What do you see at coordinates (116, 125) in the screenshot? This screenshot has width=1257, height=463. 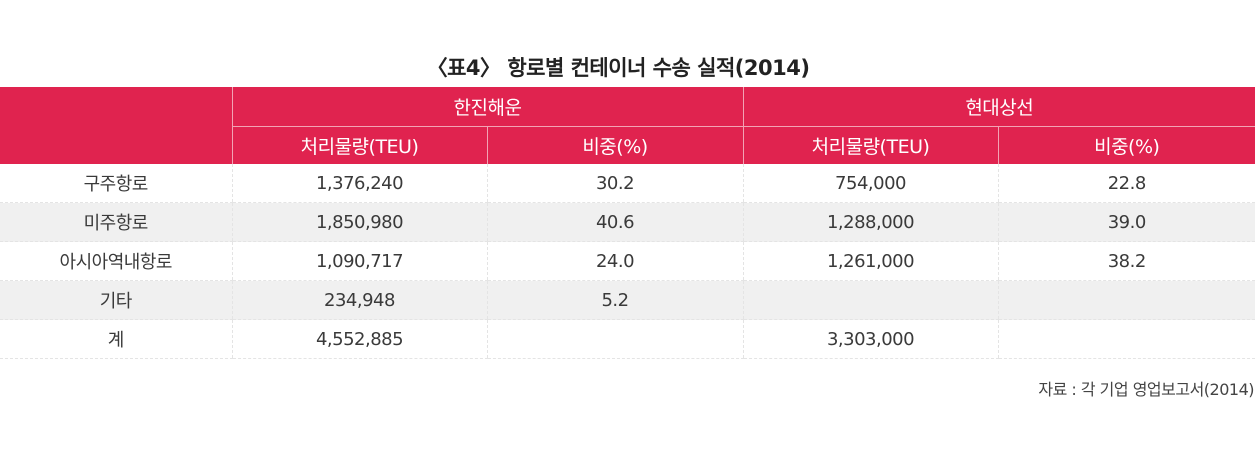 I see `header-empty-cell` at bounding box center [116, 125].